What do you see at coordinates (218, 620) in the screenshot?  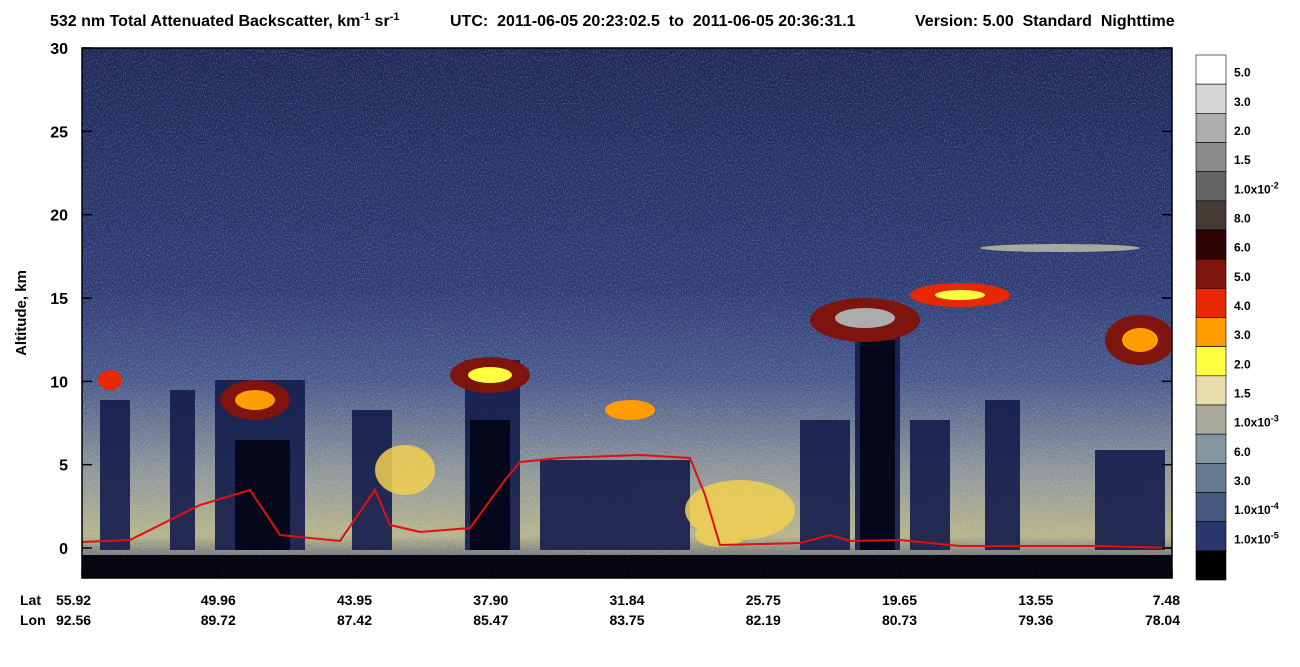 I see `lon-label: 89.72` at bounding box center [218, 620].